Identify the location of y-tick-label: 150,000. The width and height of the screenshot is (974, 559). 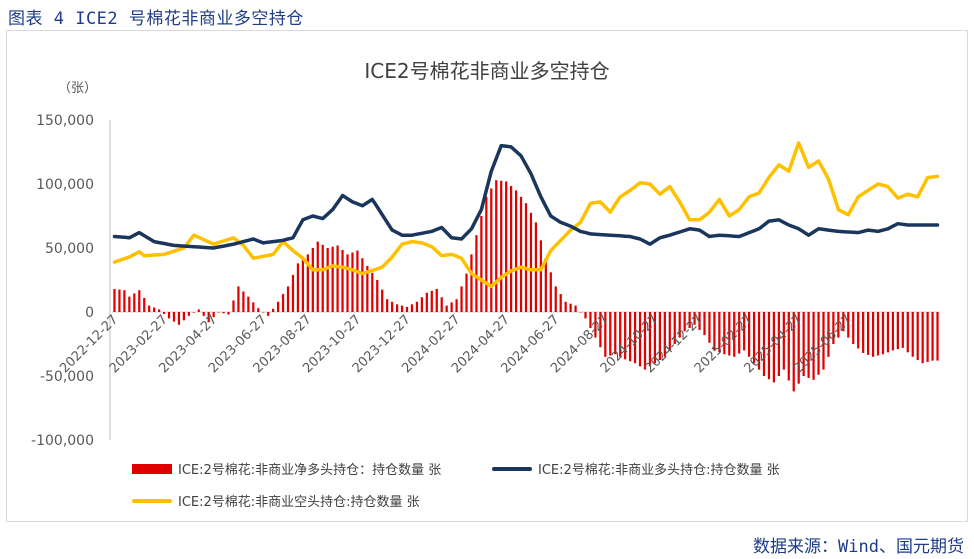
(65, 121).